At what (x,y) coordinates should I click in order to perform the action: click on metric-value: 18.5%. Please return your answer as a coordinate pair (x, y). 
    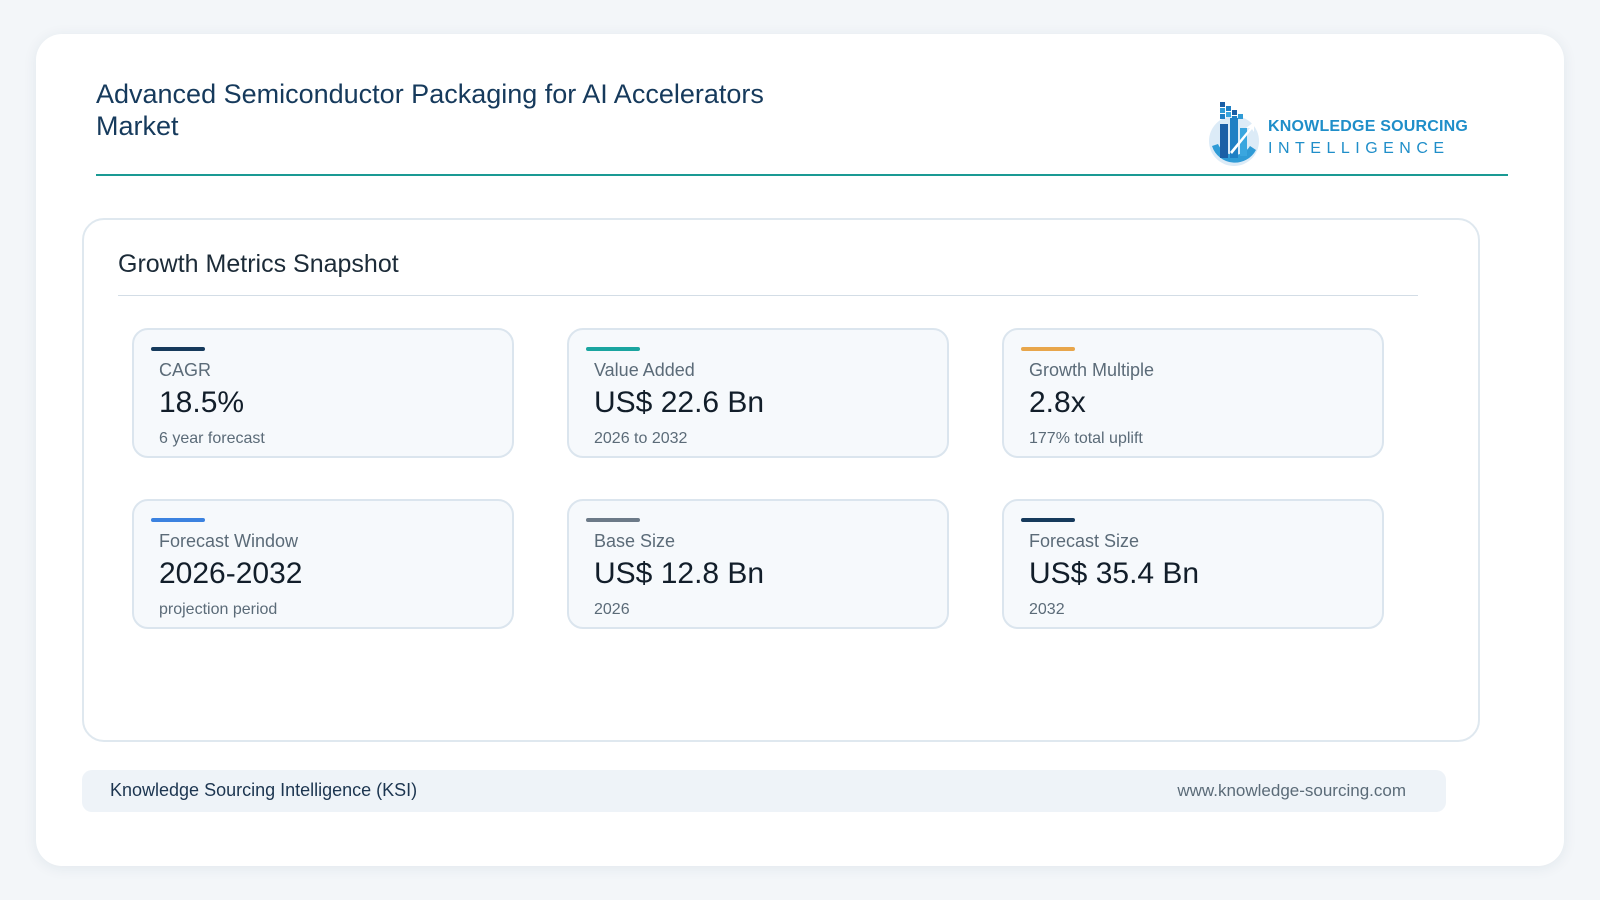
    Looking at the image, I should click on (202, 402).